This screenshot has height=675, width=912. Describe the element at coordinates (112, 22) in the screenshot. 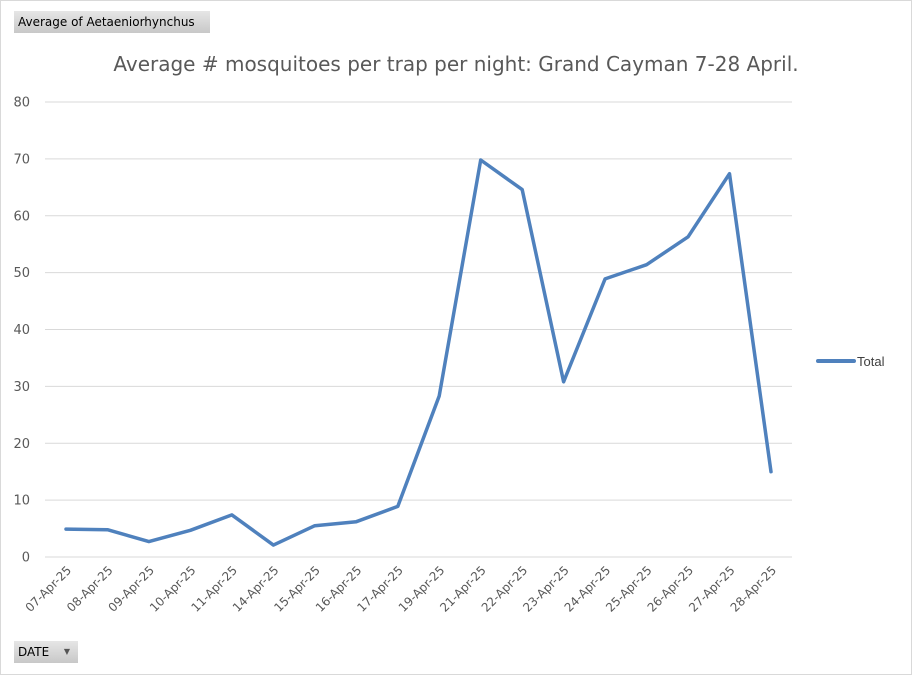

I see `value-field-button: Average of Aetaeniorhynchus` at that location.